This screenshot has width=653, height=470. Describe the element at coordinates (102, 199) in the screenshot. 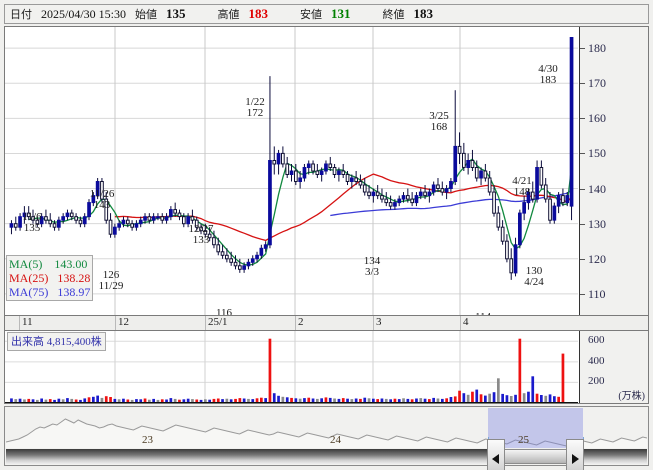

I see `ann-1126: 11/26 143` at that location.